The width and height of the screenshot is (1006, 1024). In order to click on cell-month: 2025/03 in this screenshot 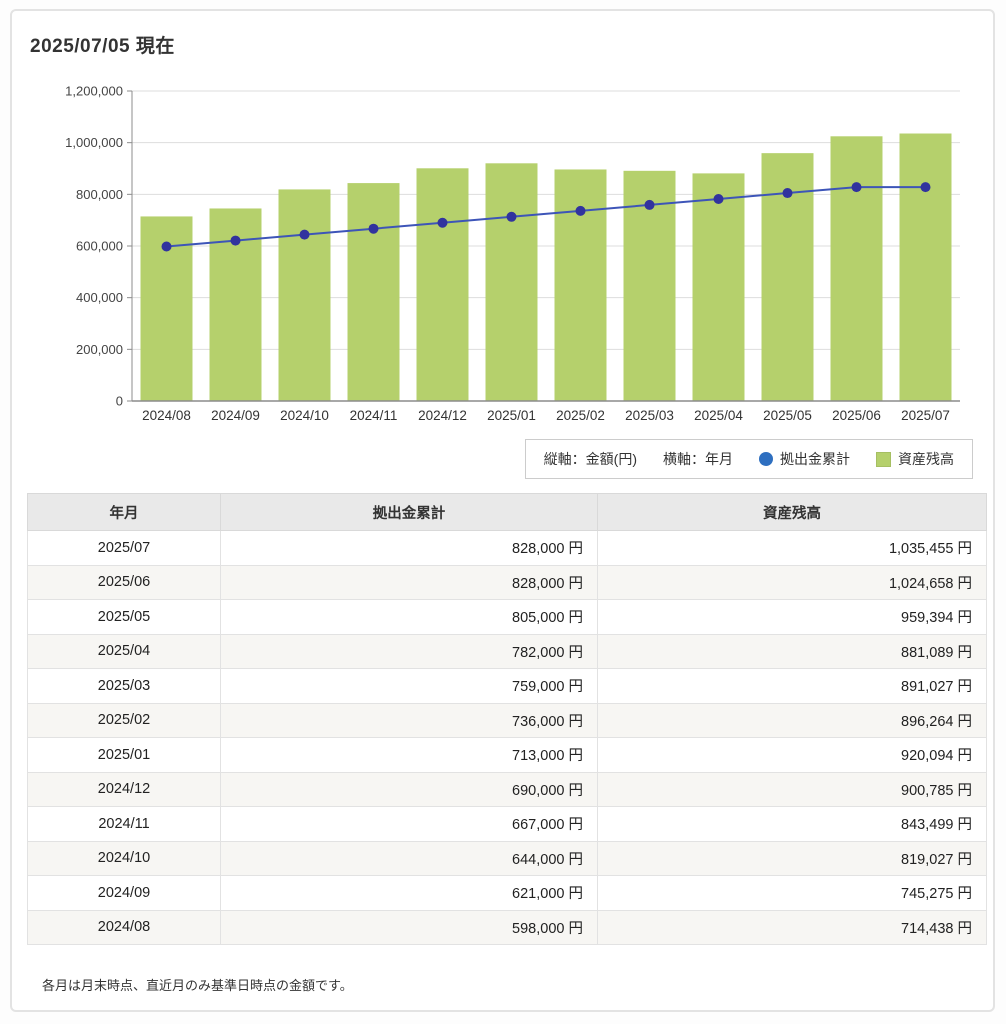, I will do `click(124, 686)`.